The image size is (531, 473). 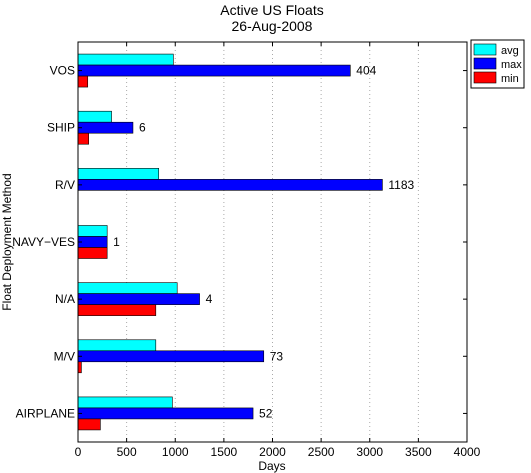 What do you see at coordinates (61, 128) in the screenshot?
I see `y-tick-label: SHIP` at bounding box center [61, 128].